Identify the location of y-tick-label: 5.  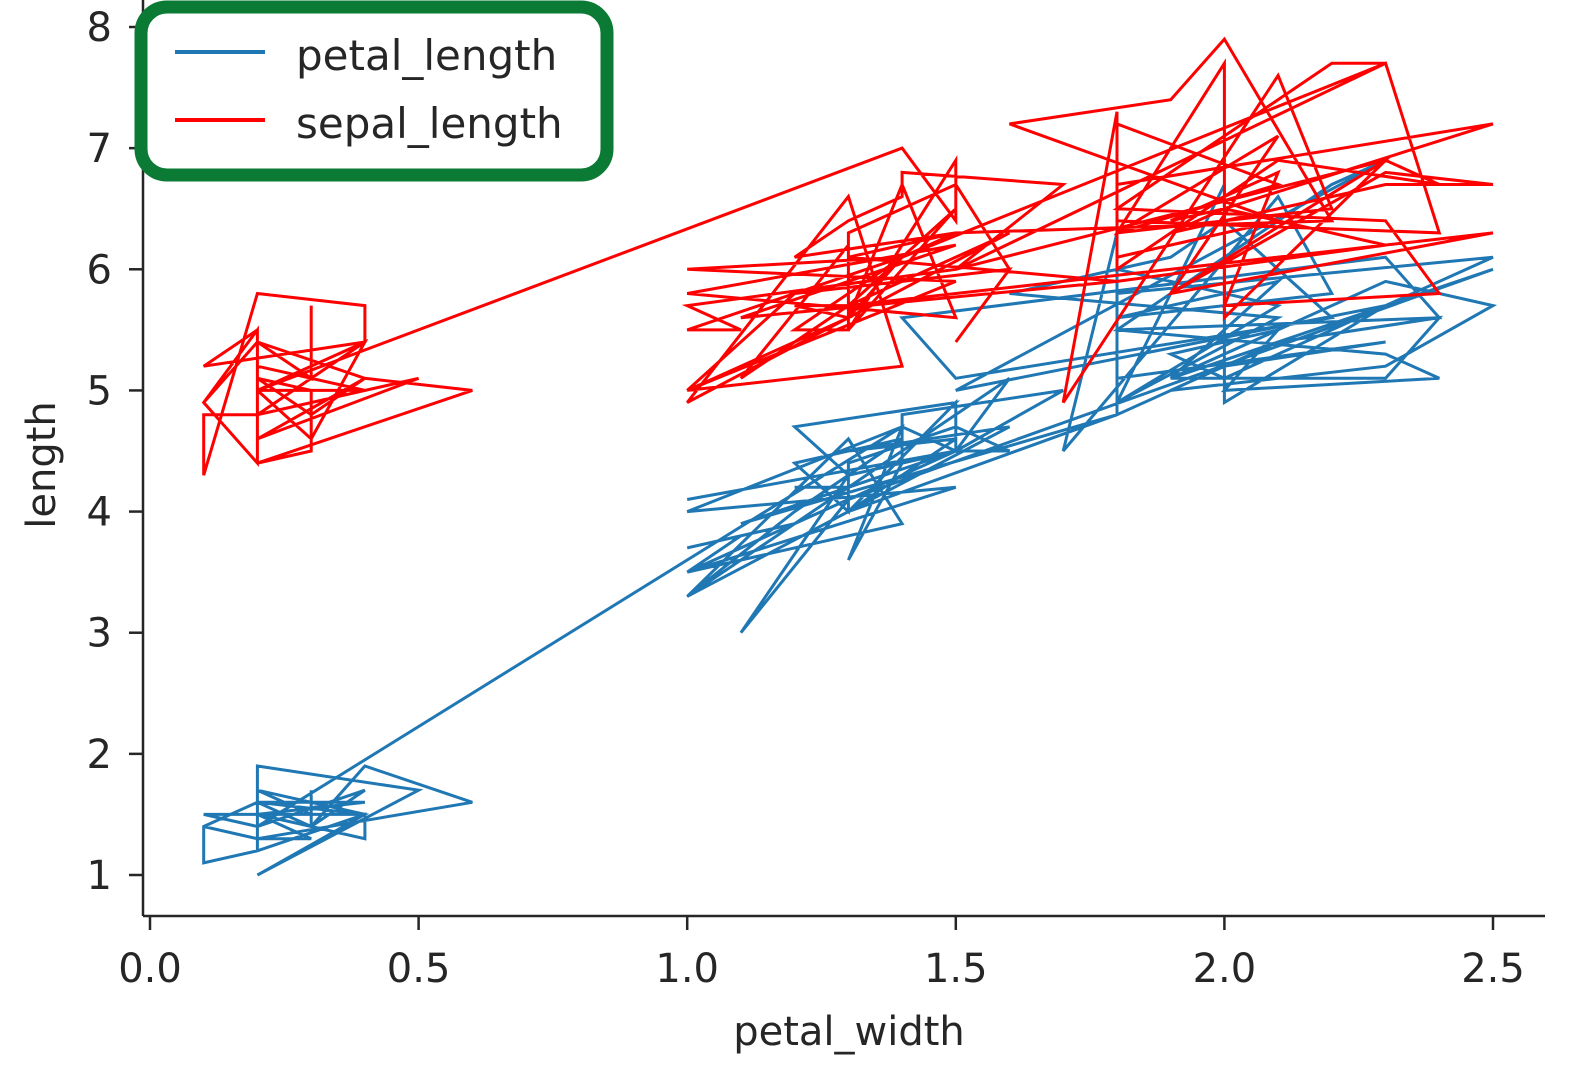
(99, 391).